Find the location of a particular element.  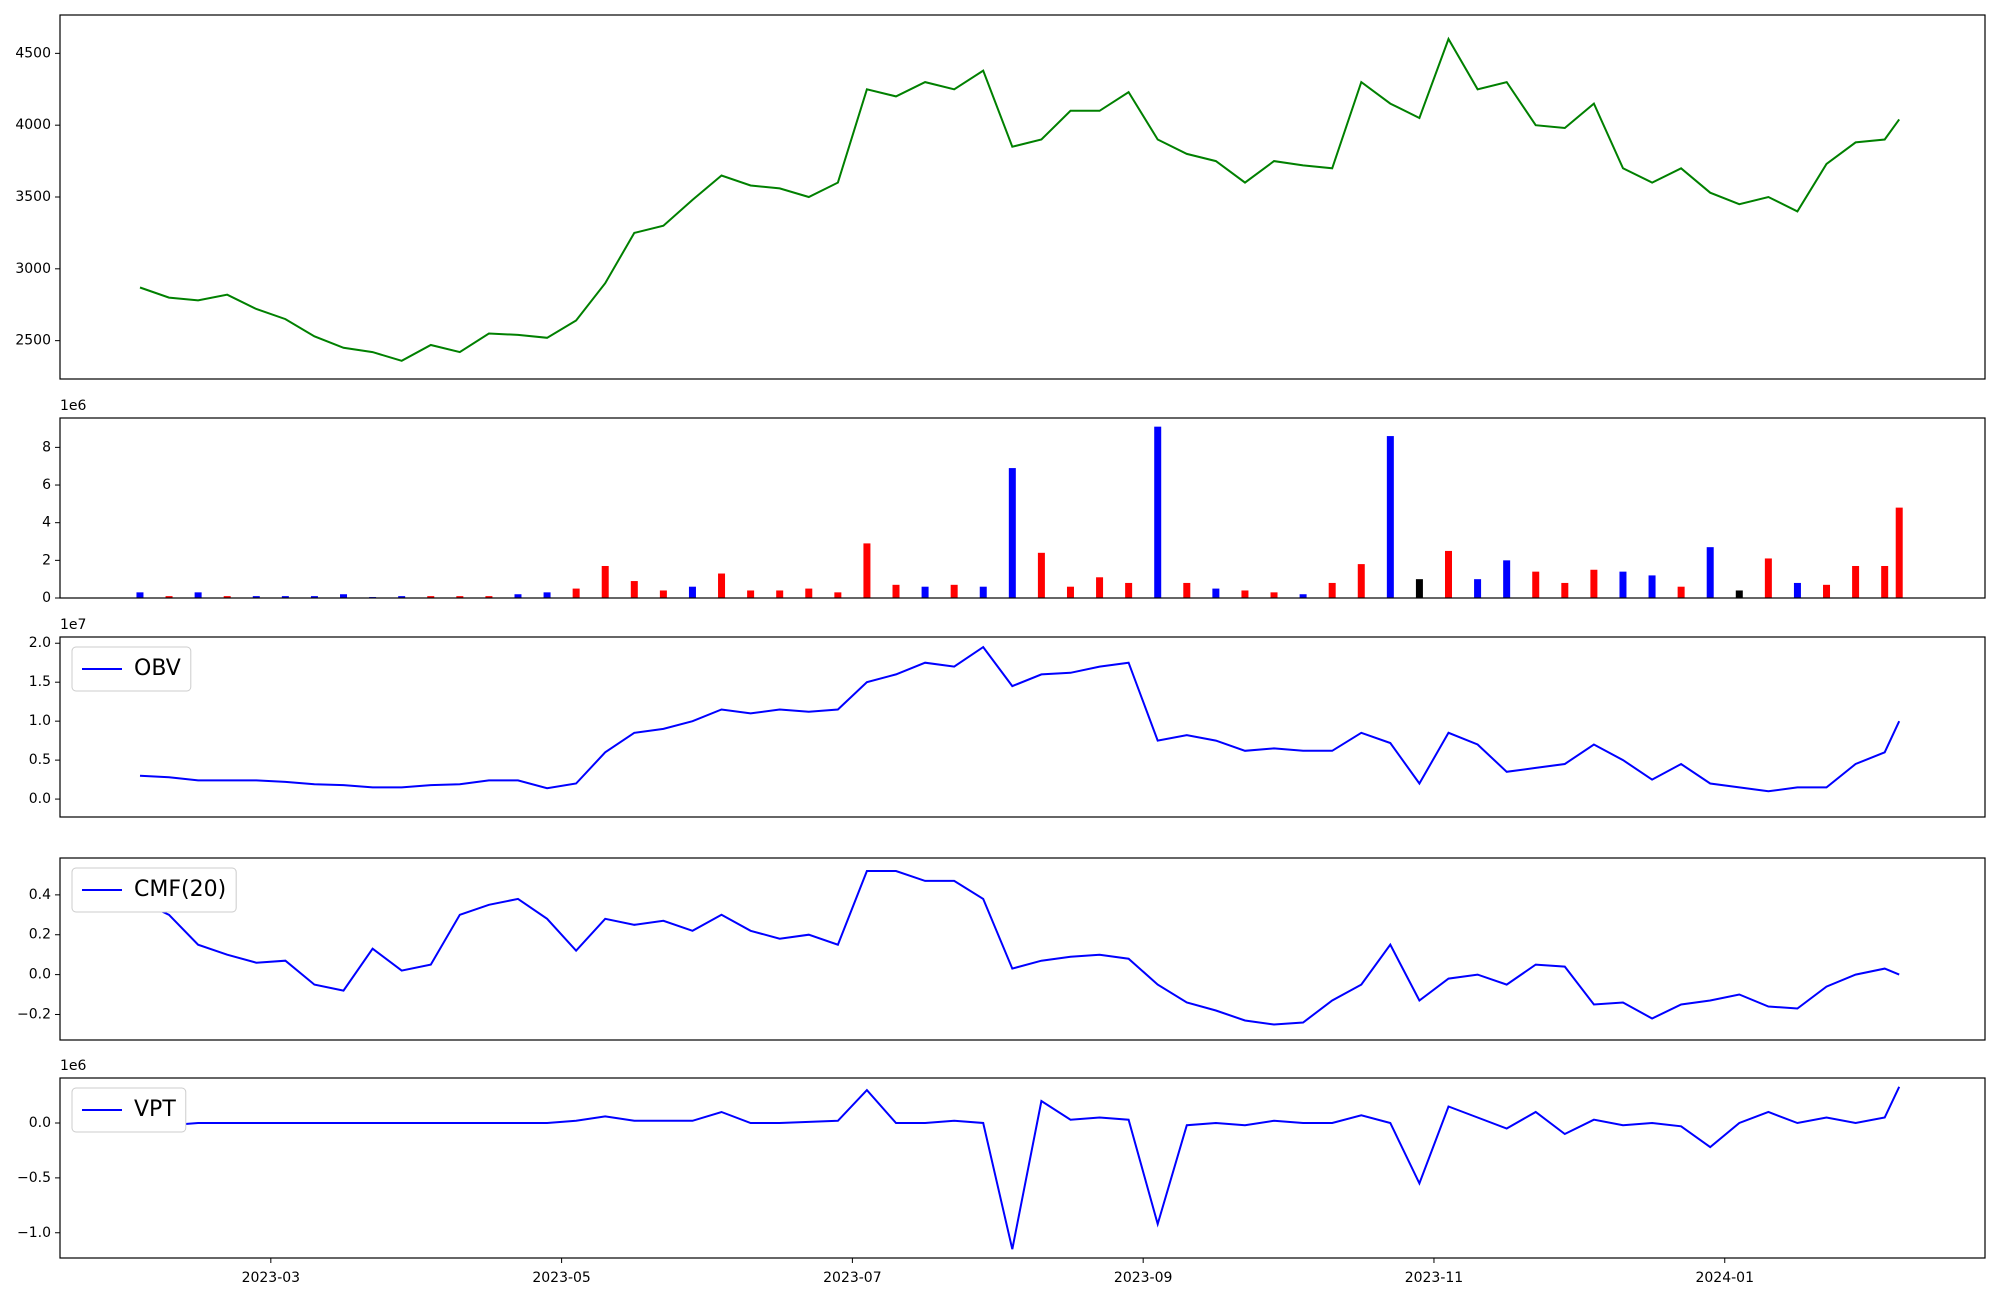

legend: CMF(20) is located at coordinates (154, 890).